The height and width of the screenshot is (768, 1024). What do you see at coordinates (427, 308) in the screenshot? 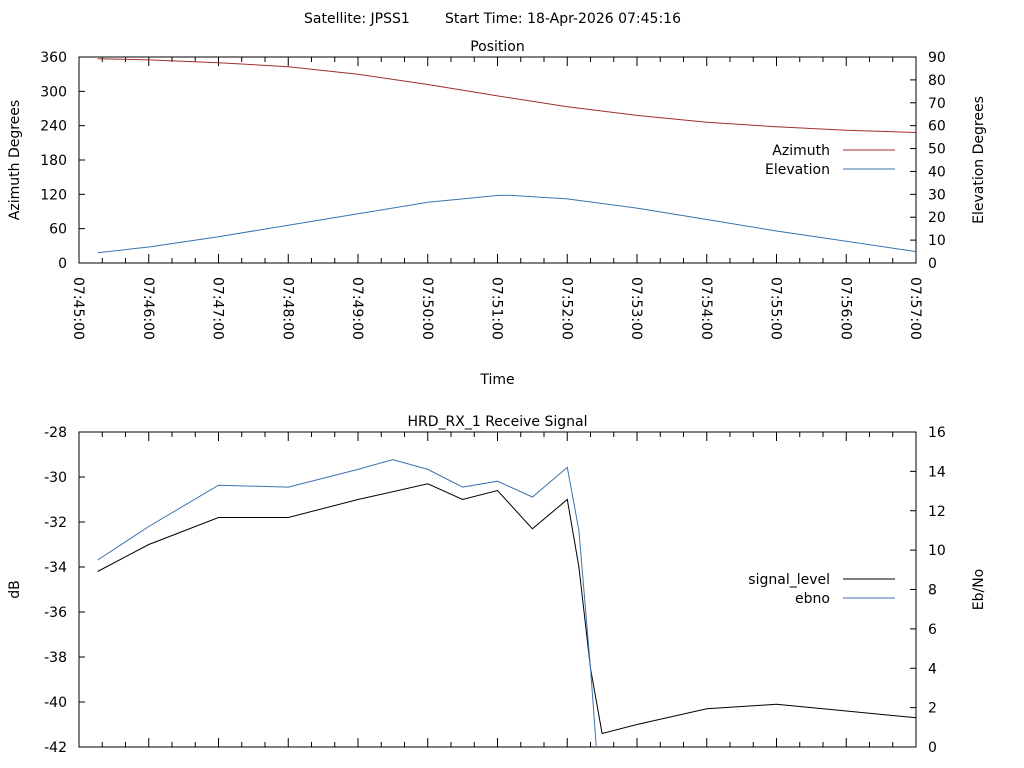
I see `chart-1-x-tick-label: 07:50:00` at bounding box center [427, 308].